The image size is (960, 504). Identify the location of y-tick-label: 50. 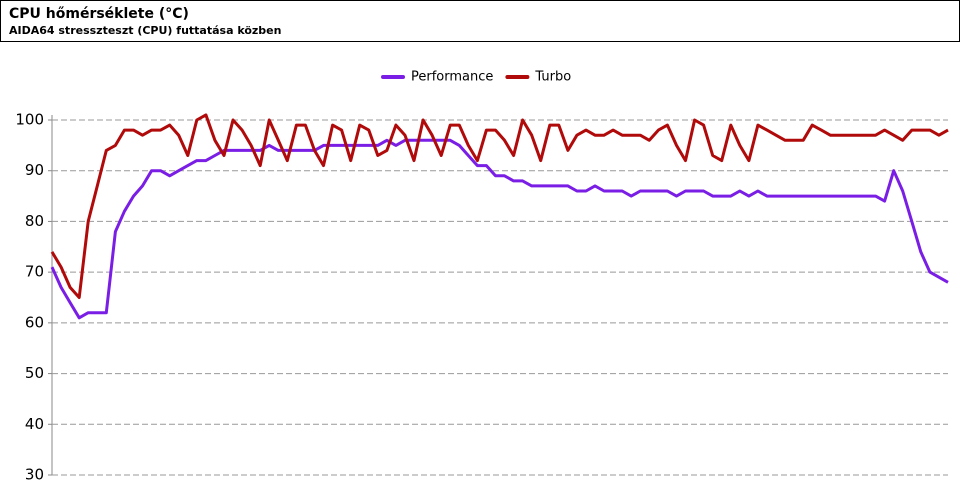
(34, 373).